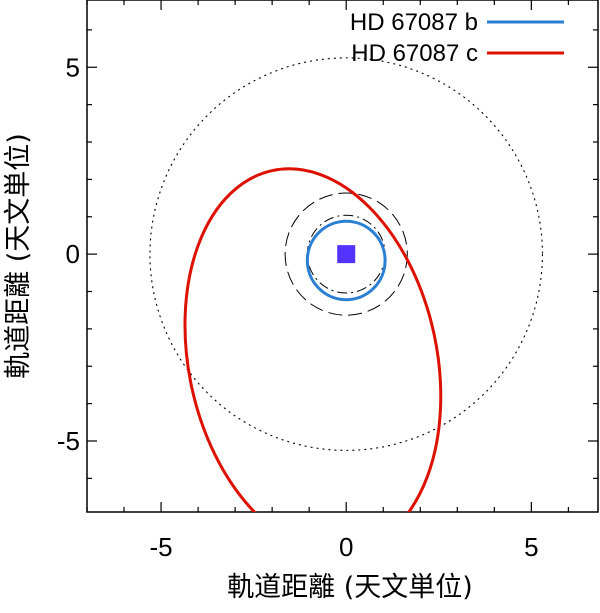 The image size is (600, 613). Describe the element at coordinates (531, 547) in the screenshot. I see `x-tick-label: 5` at that location.